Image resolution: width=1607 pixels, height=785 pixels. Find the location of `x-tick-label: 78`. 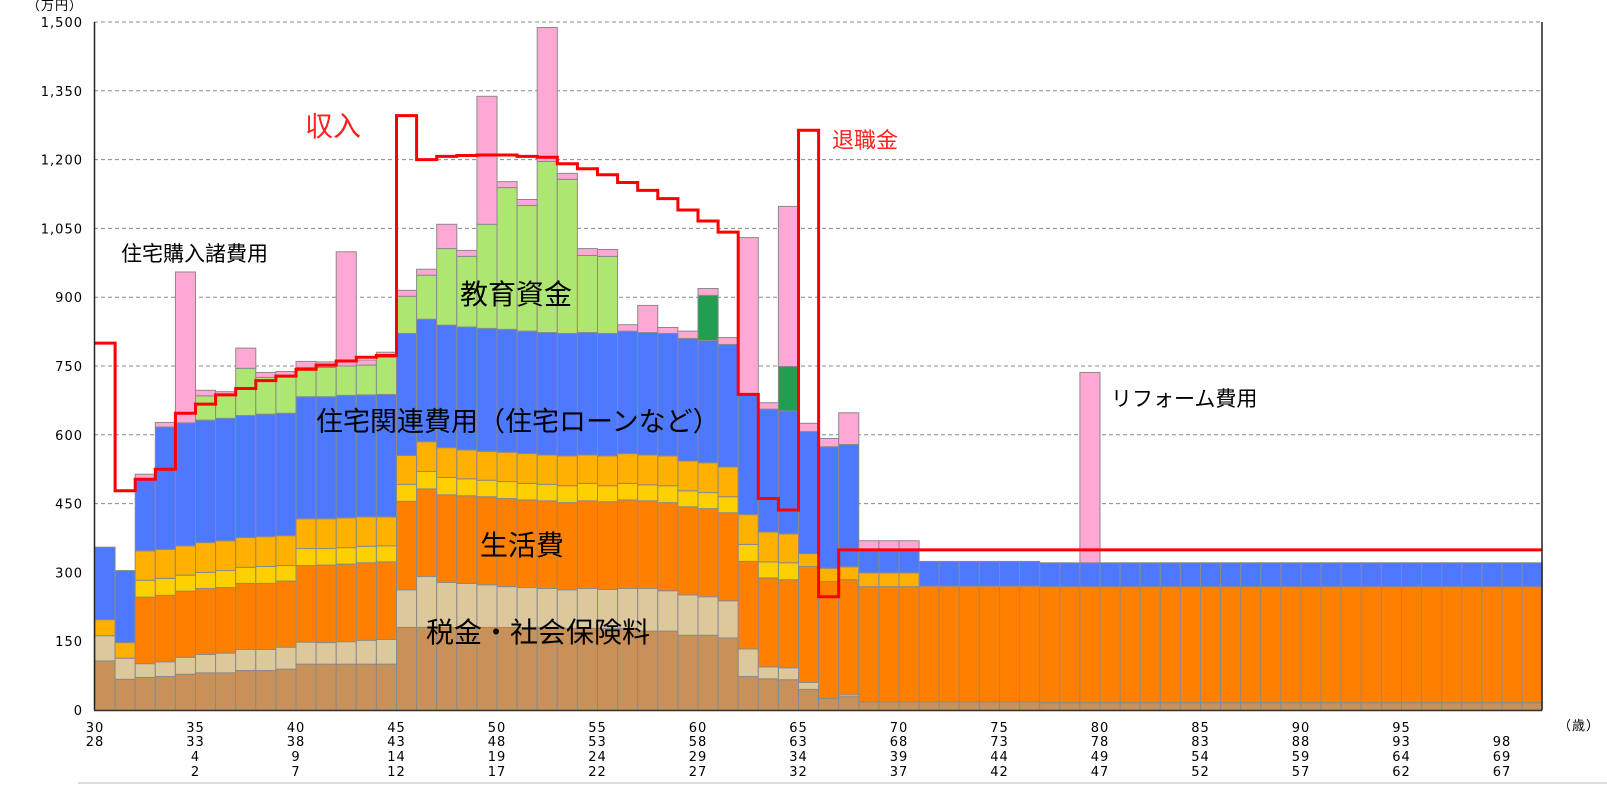

x-tick-label: 78 is located at coordinates (1100, 742).